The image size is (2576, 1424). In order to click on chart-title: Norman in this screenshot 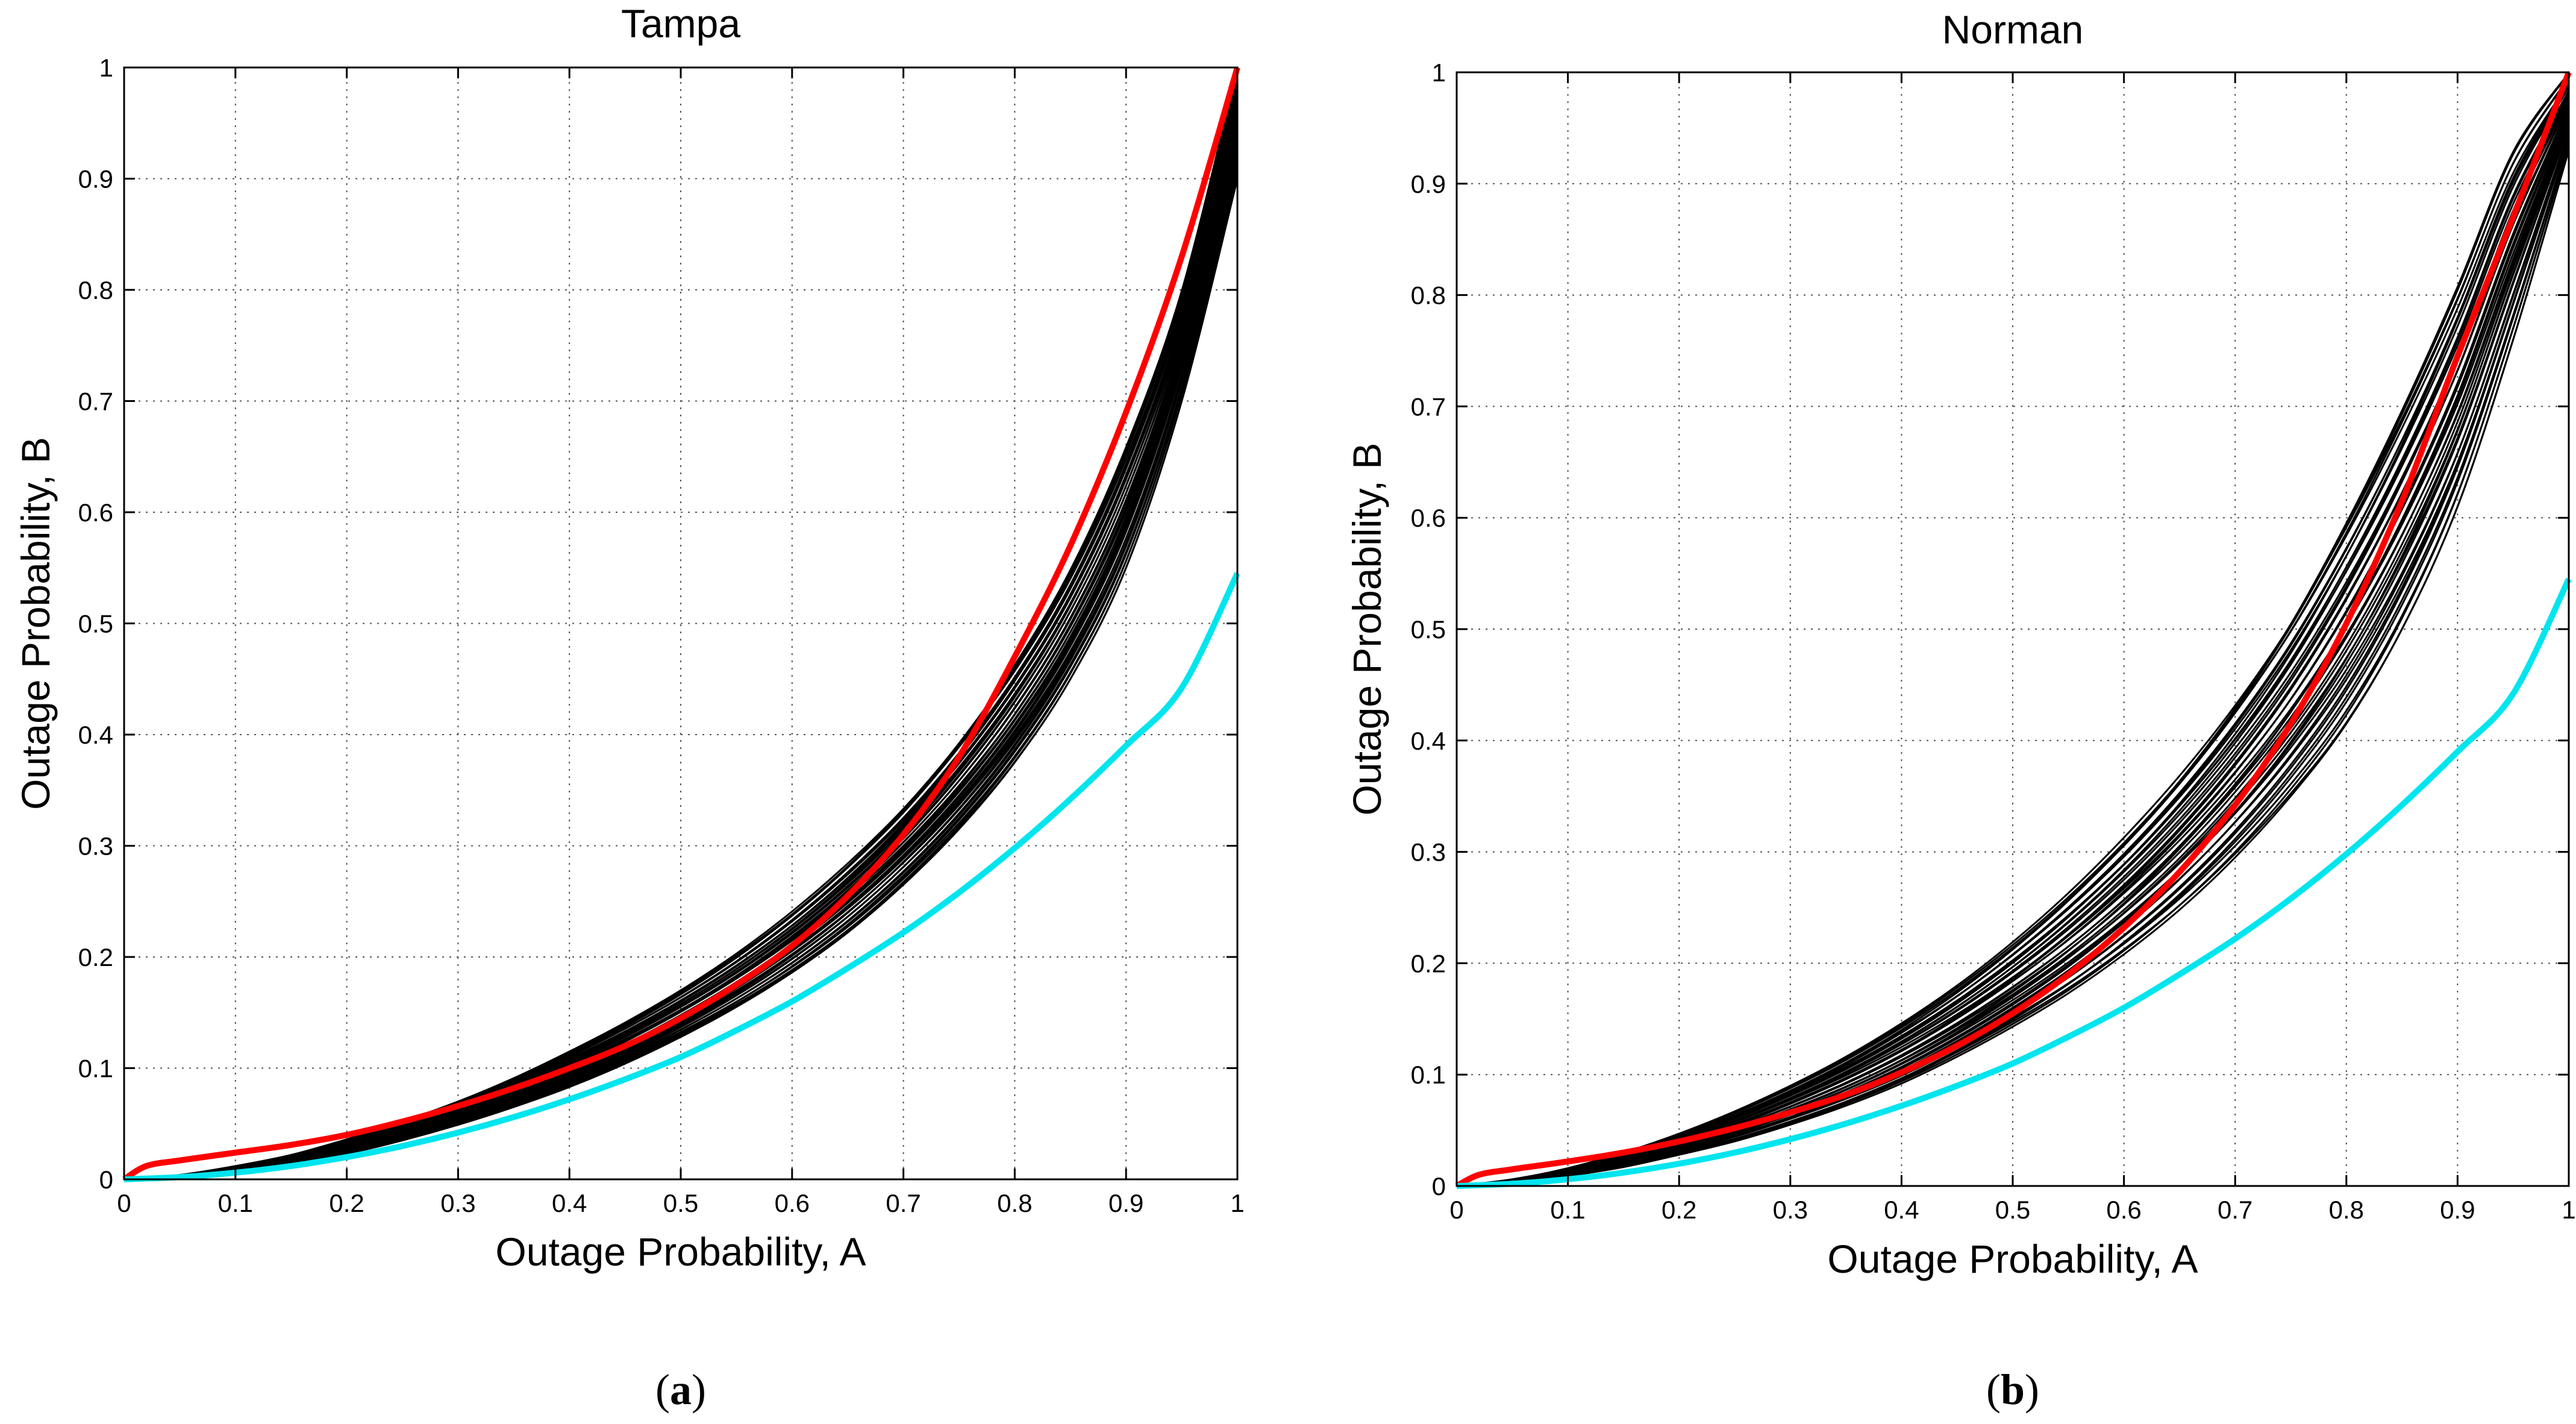, I will do `click(2013, 30)`.